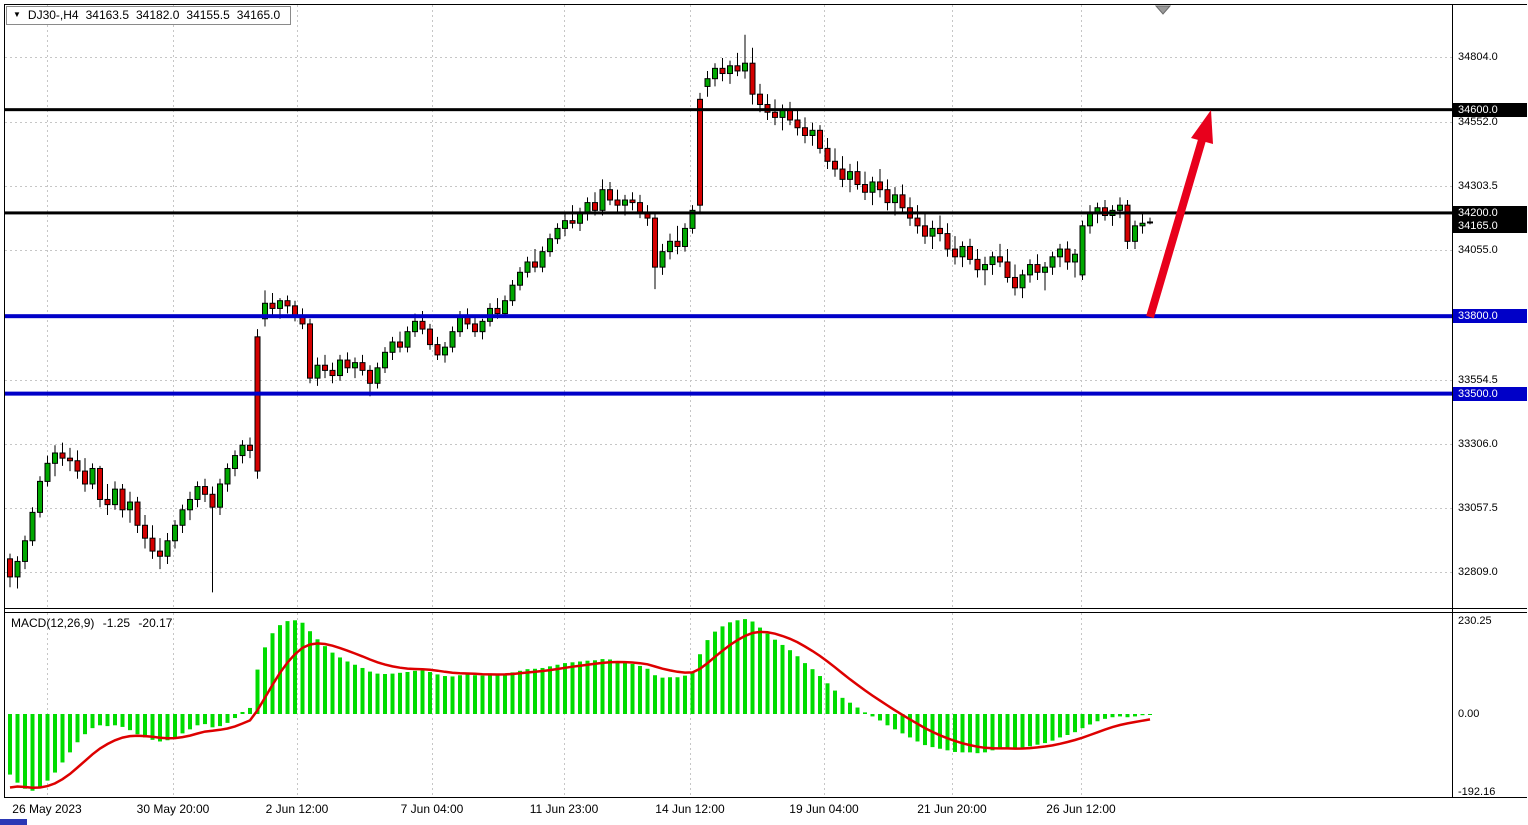  I want to click on statusbar-fragment, so click(13, 822).